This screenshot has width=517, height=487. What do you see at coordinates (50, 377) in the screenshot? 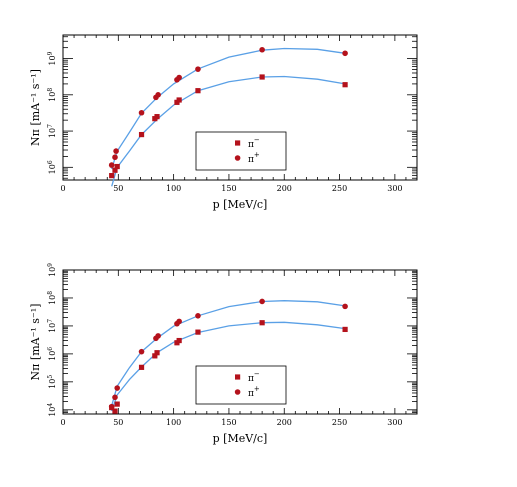
I see `y-tick-label-exponent: 5` at bounding box center [50, 377].